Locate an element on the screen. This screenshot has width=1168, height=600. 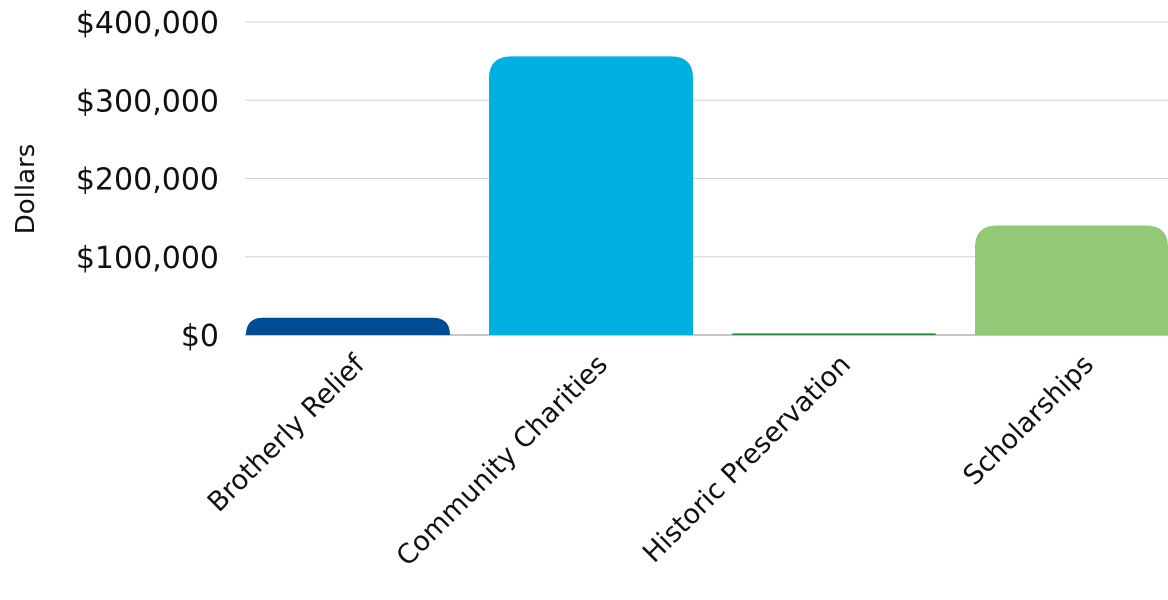
y-tick-label: $400,000 is located at coordinates (147, 23).